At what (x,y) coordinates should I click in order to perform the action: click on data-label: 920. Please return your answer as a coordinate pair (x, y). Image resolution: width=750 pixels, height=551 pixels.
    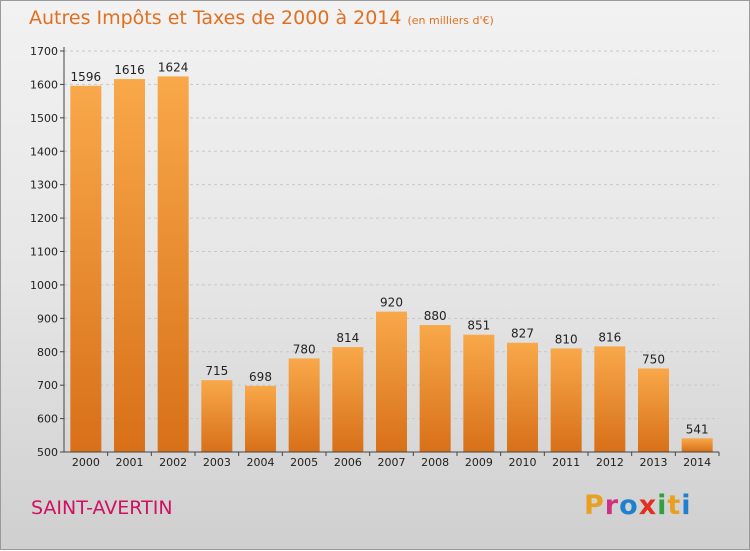
    Looking at the image, I should click on (391, 303).